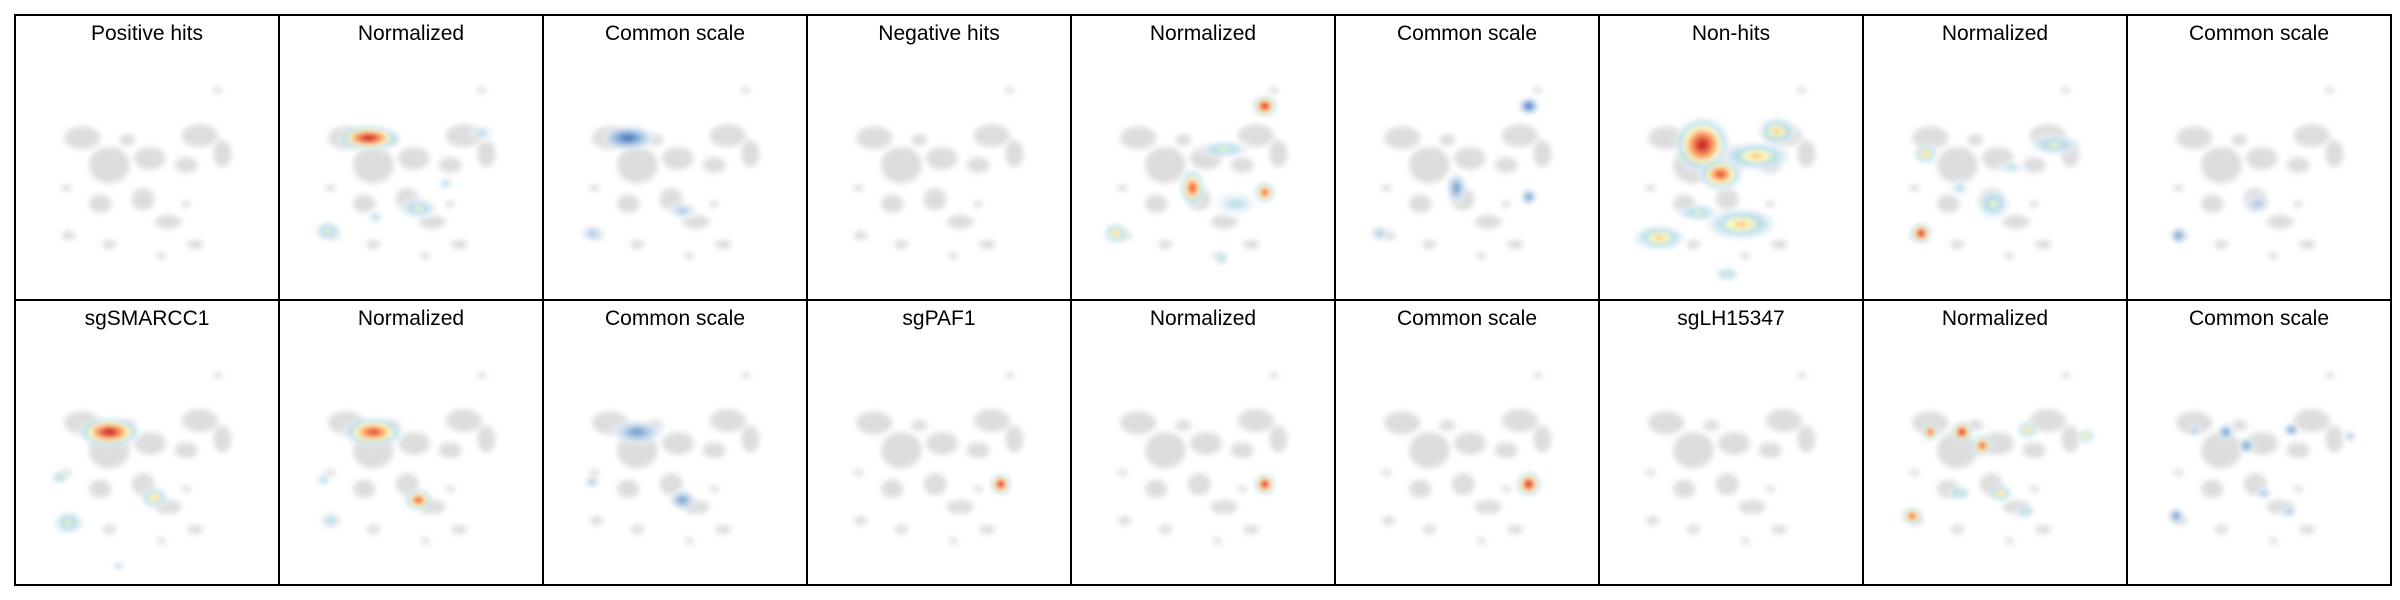 The height and width of the screenshot is (600, 2400). I want to click on panel-title: sgSMARCC1, so click(147, 318).